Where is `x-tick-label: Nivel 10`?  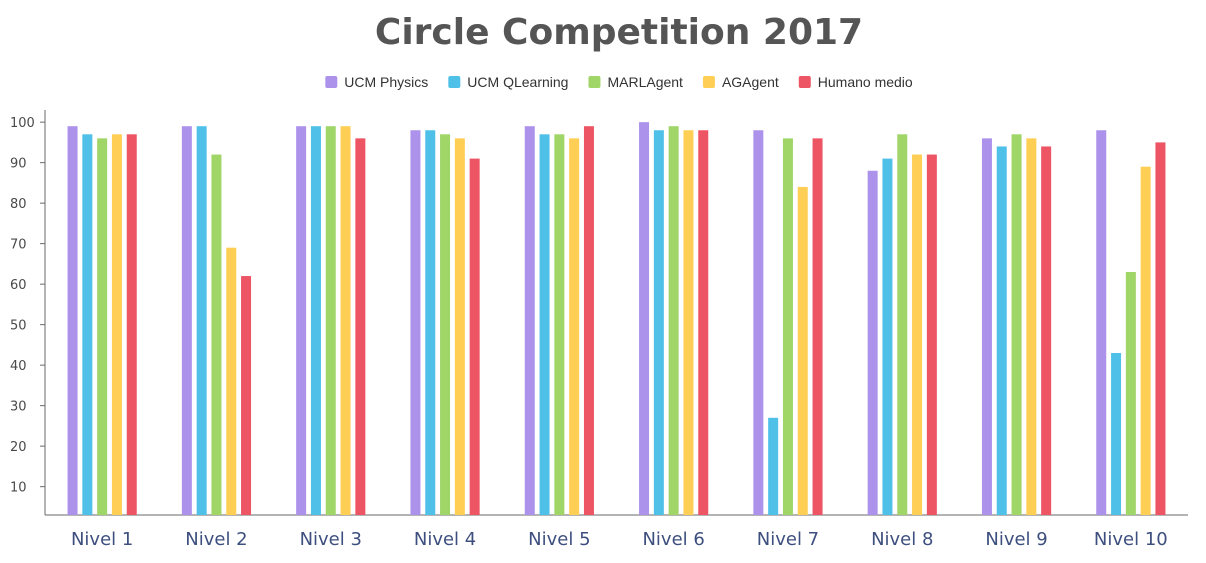
x-tick-label: Nivel 10 is located at coordinates (1131, 539).